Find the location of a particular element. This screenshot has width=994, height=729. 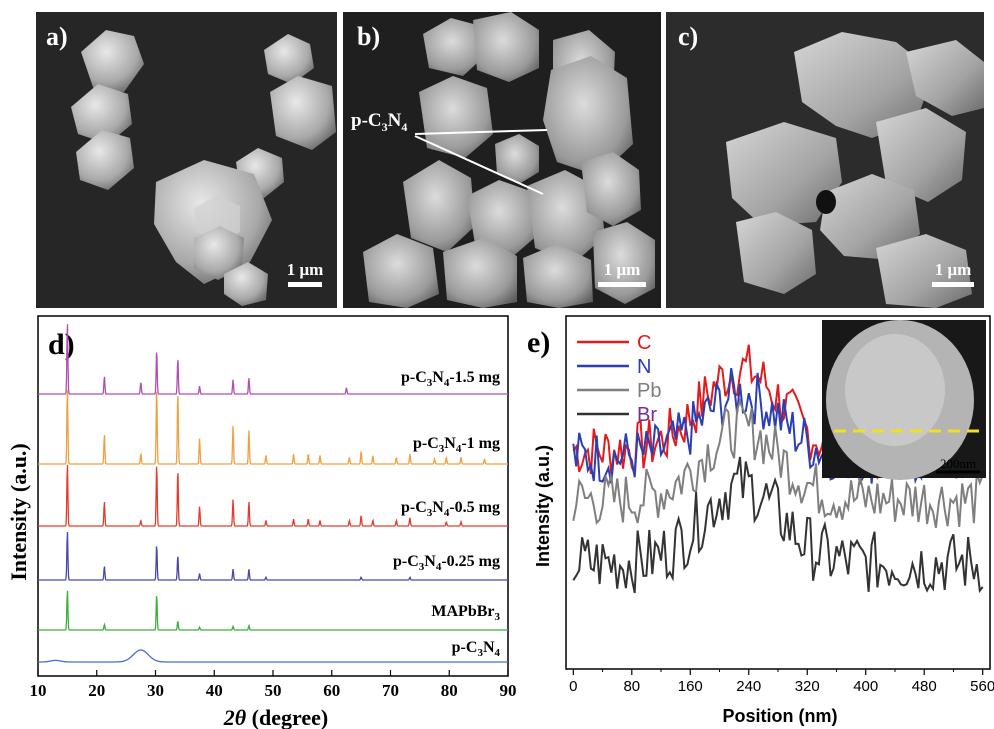

xrd-x-tick-label: 10 is located at coordinates (38, 690).